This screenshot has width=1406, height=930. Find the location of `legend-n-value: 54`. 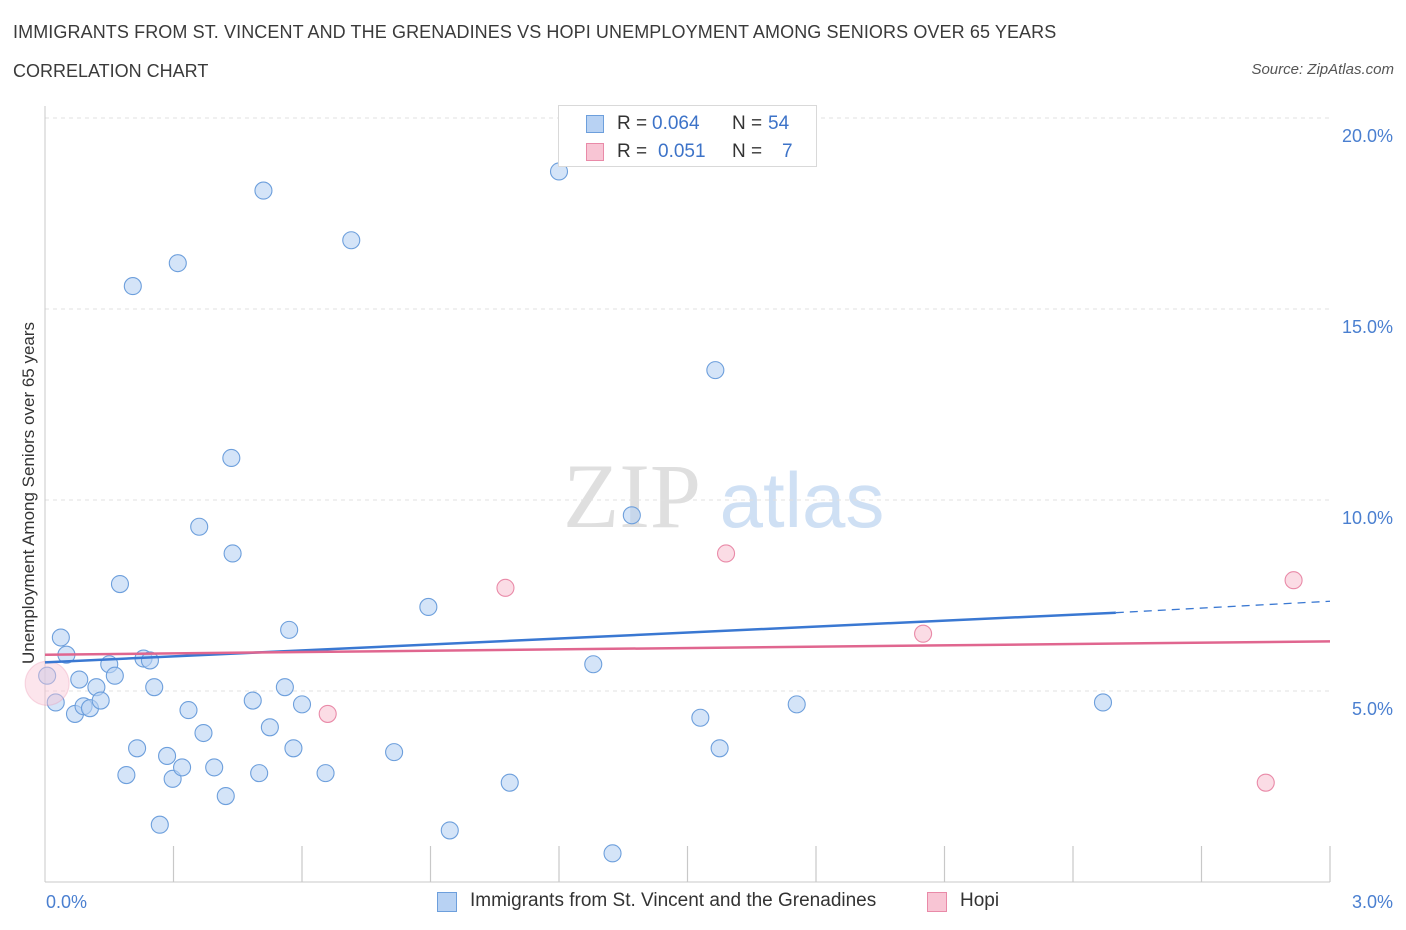

legend-n-value: 54 is located at coordinates (779, 123).